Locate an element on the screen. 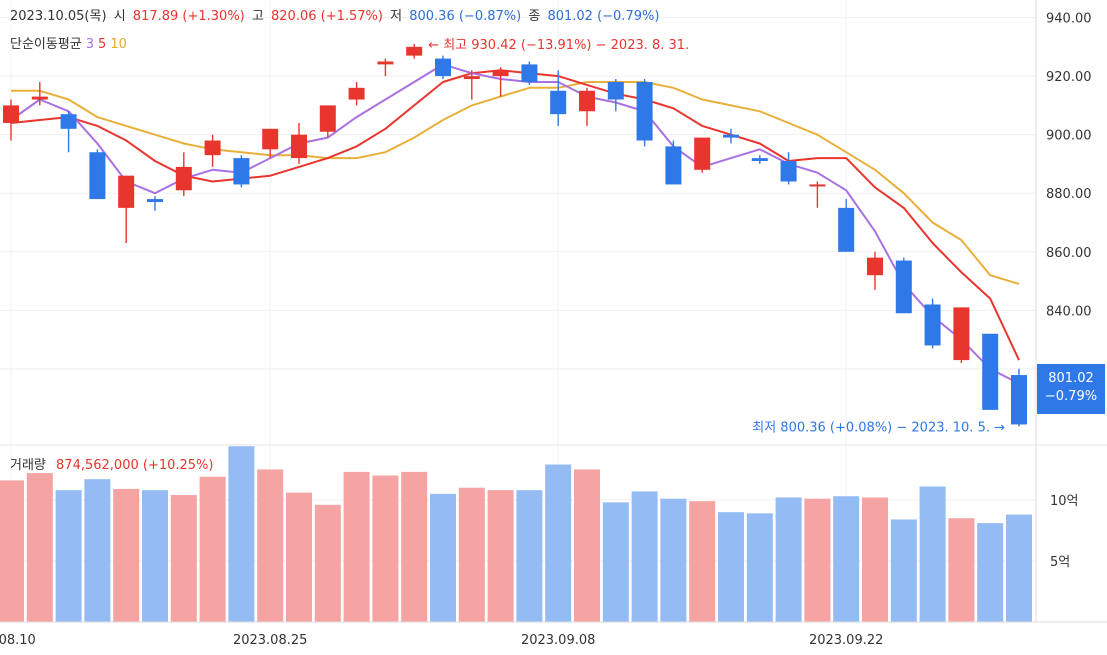 The image size is (1107, 655). ma5-legend: 5 is located at coordinates (102, 44).